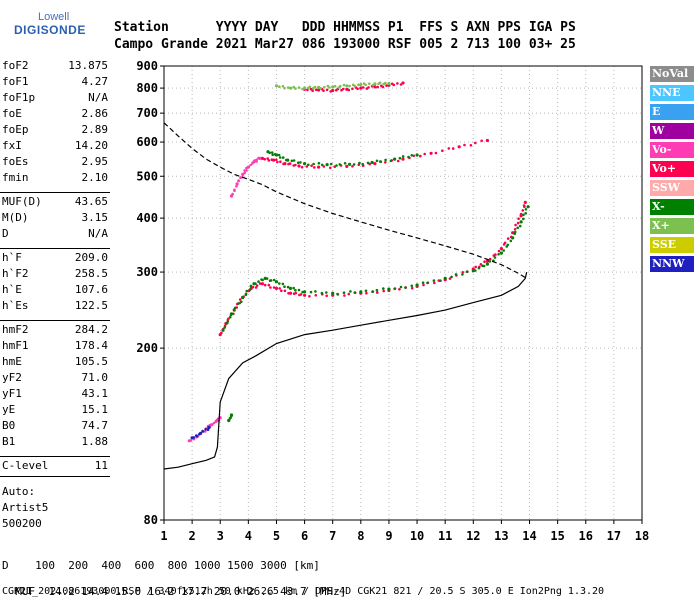  Describe the element at coordinates (12, 393) in the screenshot. I see `param-name: yF1` at that location.